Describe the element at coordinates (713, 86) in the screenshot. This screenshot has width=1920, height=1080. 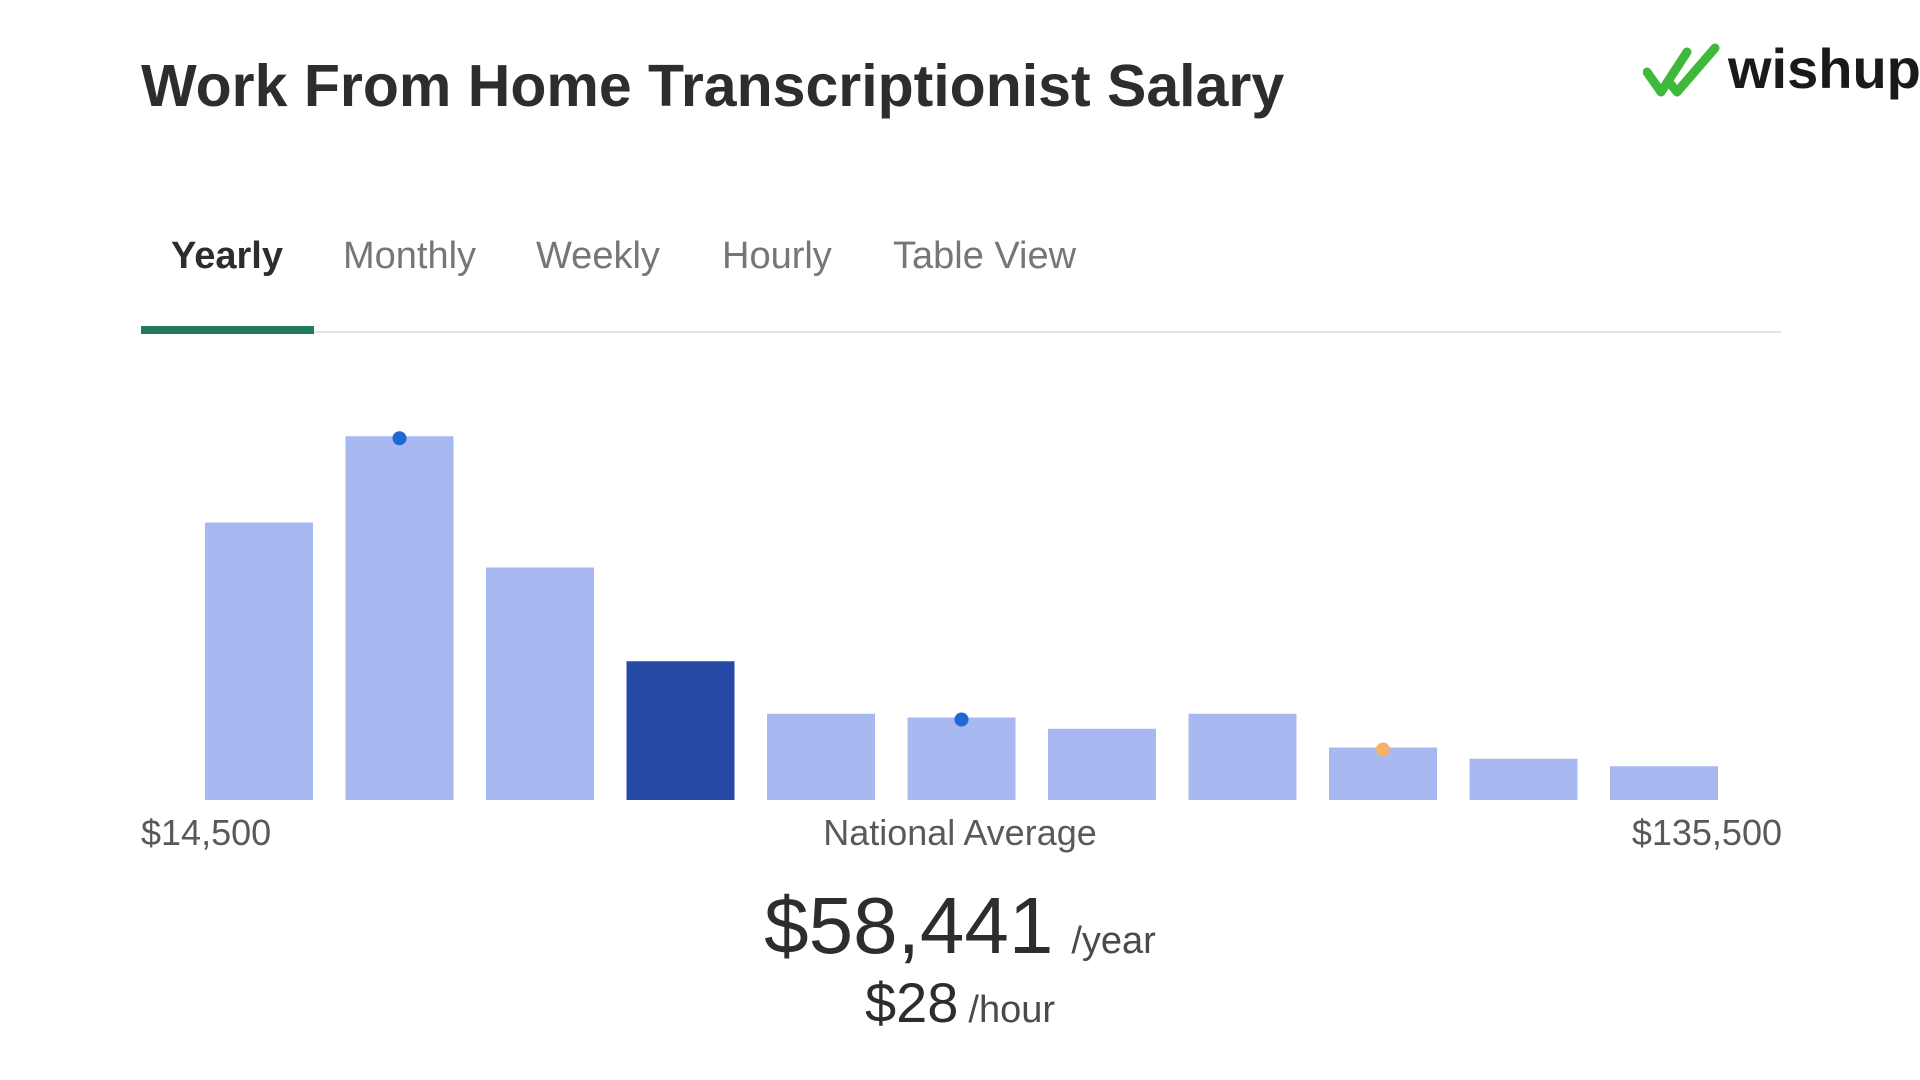
I see `page-title: Work From Home Transcriptionist Salary` at that location.